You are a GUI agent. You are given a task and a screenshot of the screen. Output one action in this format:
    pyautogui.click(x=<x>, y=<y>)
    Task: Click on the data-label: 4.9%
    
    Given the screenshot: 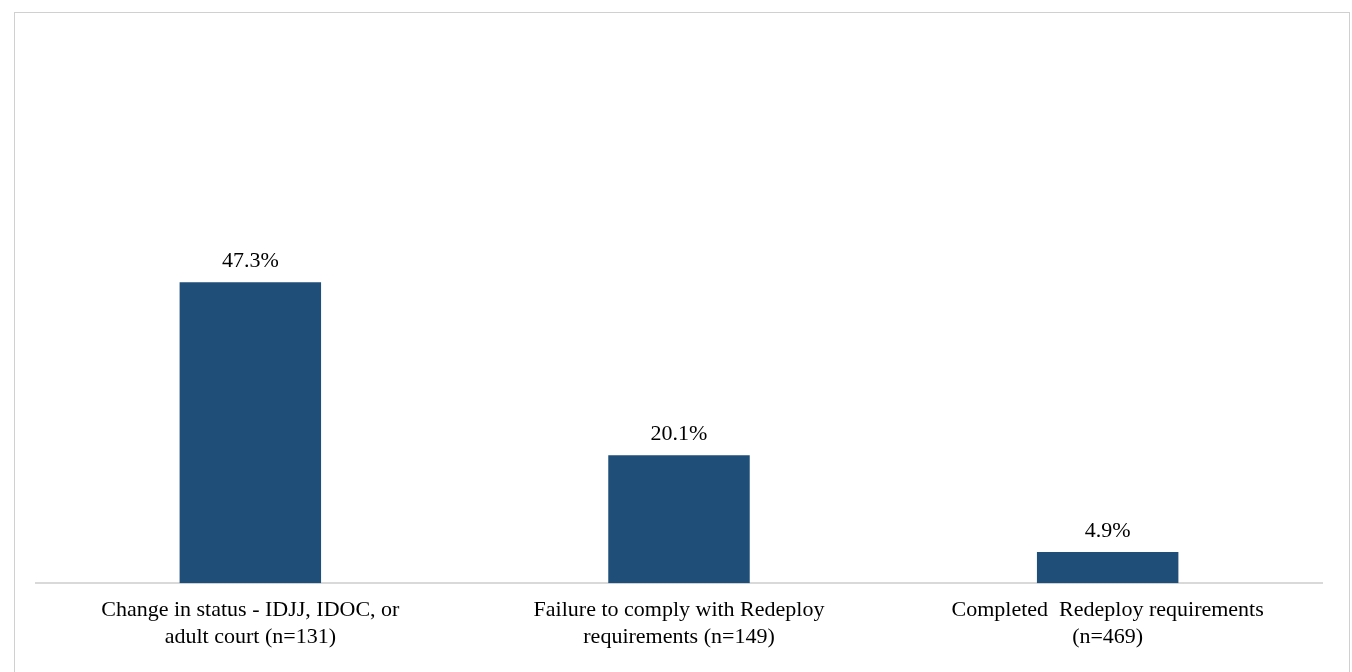 What is the action you would take?
    pyautogui.click(x=1107, y=529)
    